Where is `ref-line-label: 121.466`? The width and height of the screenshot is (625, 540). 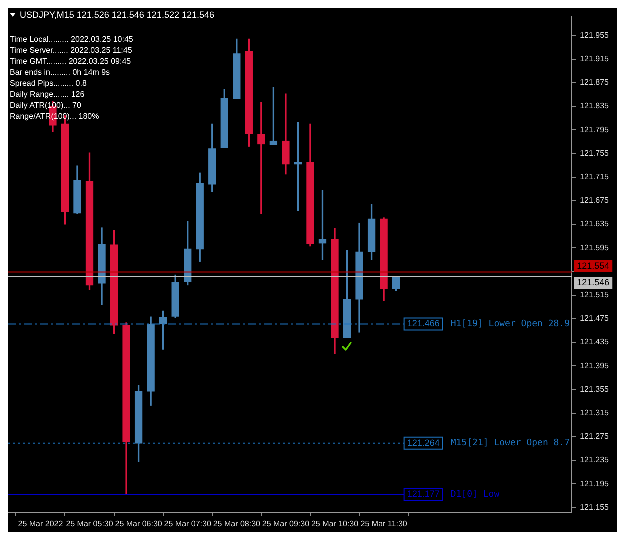 ref-line-label: 121.466 is located at coordinates (423, 323).